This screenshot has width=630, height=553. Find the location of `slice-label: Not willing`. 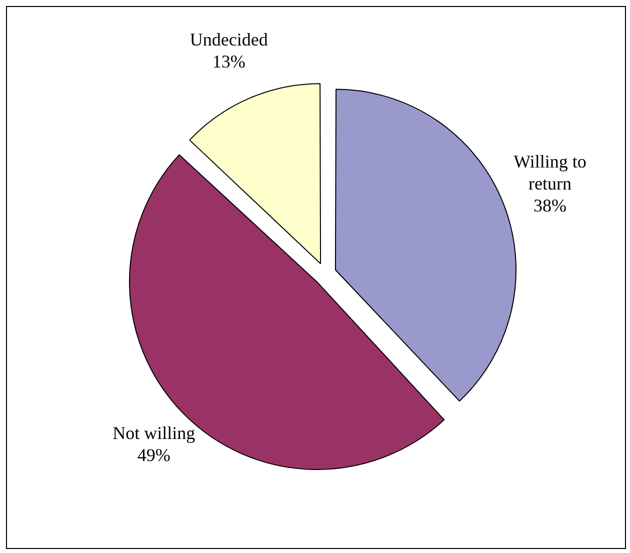

slice-label: Not willing is located at coordinates (154, 432).